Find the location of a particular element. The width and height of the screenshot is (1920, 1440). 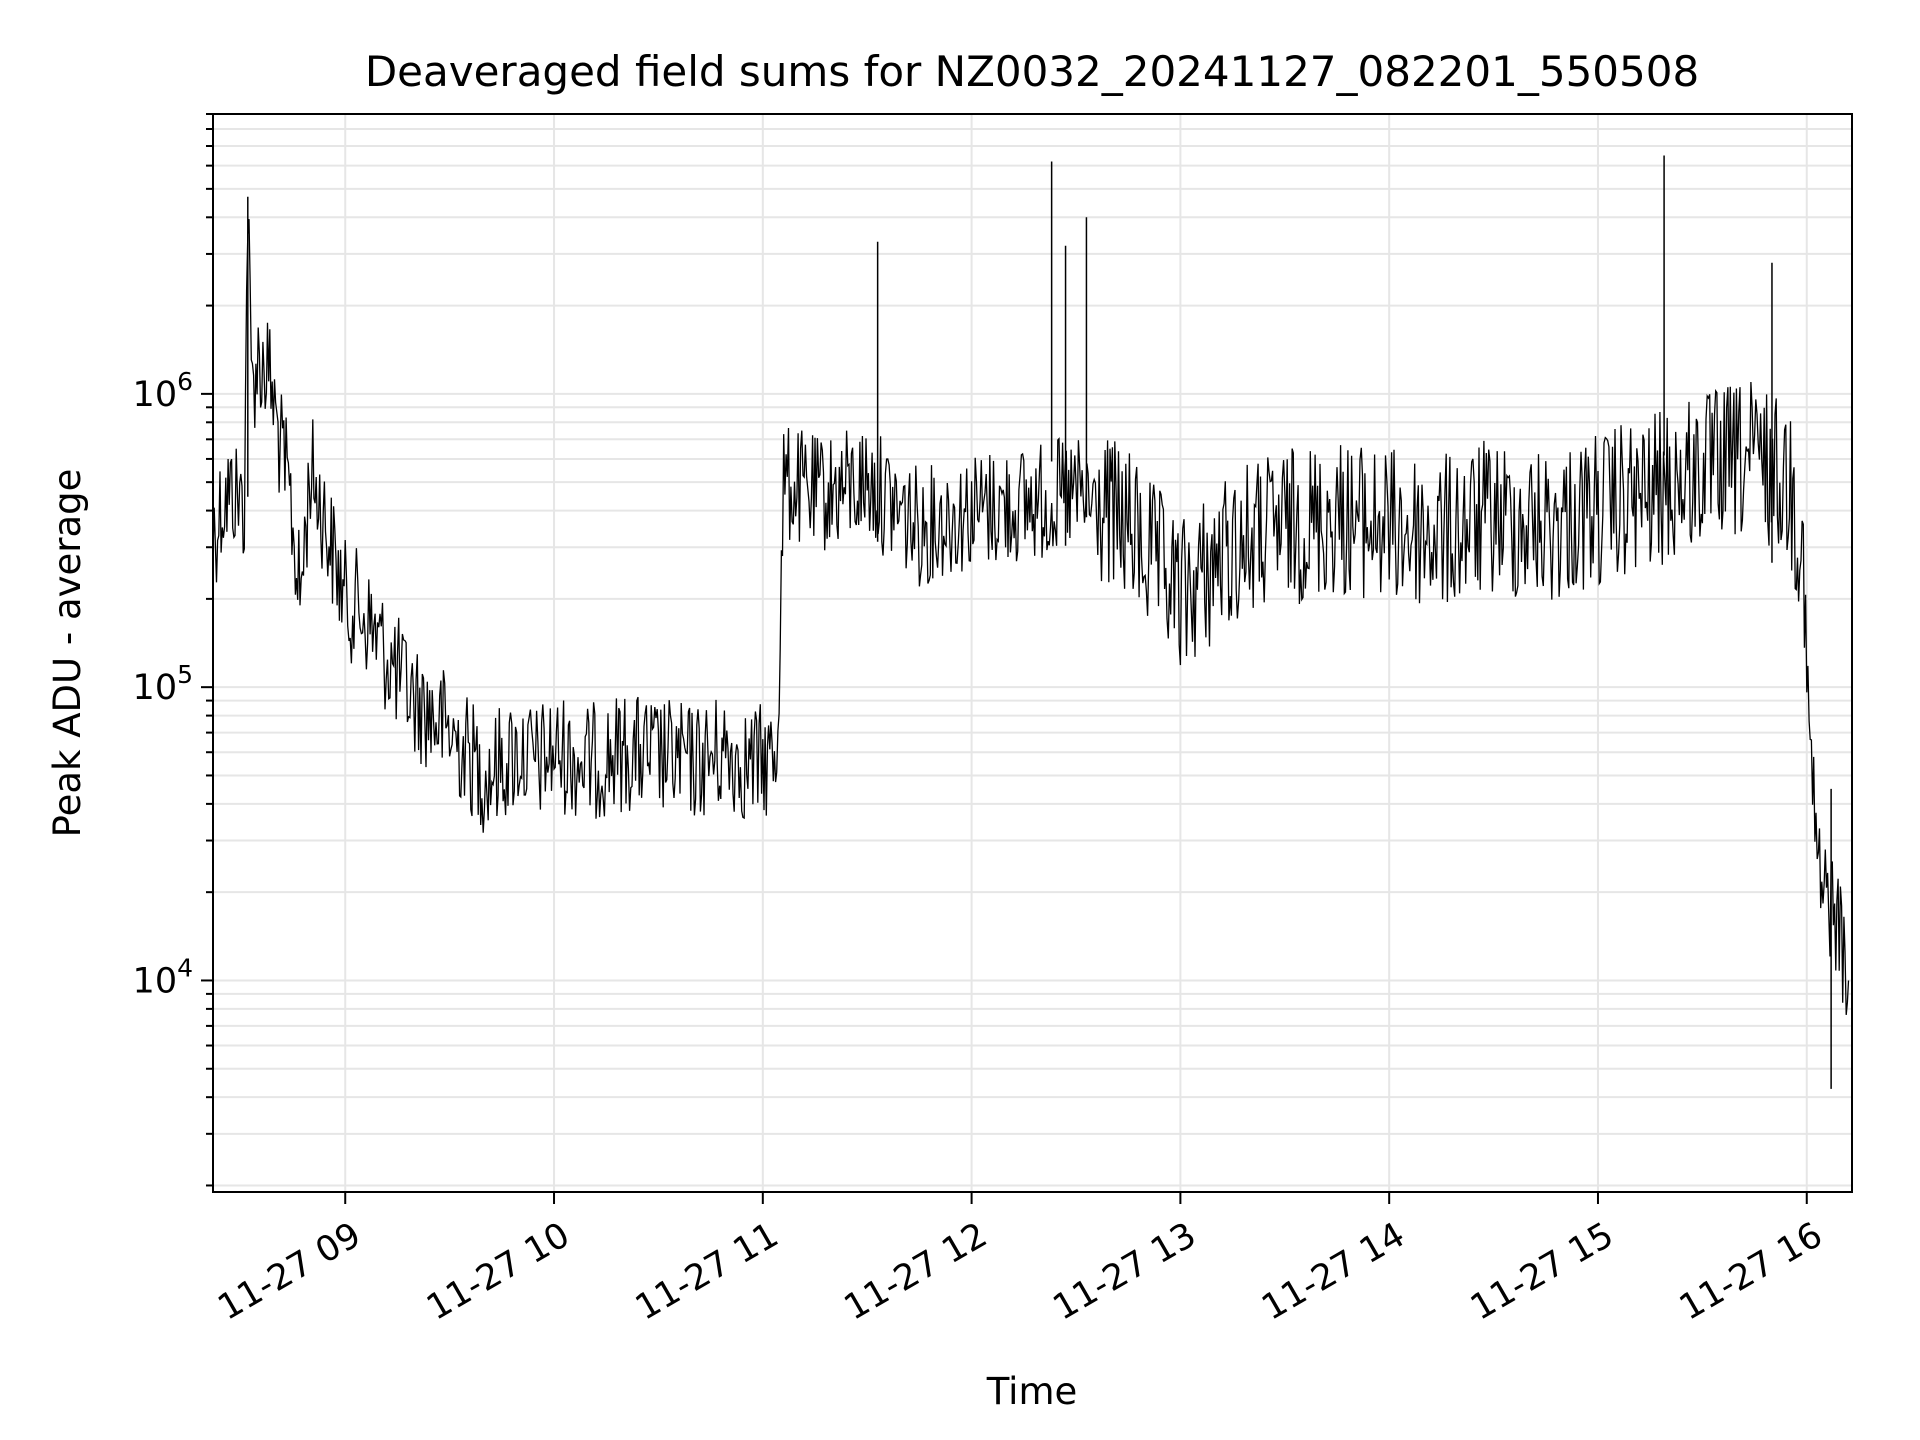

y-tick-label: 10⁴ is located at coordinates (163, 977).